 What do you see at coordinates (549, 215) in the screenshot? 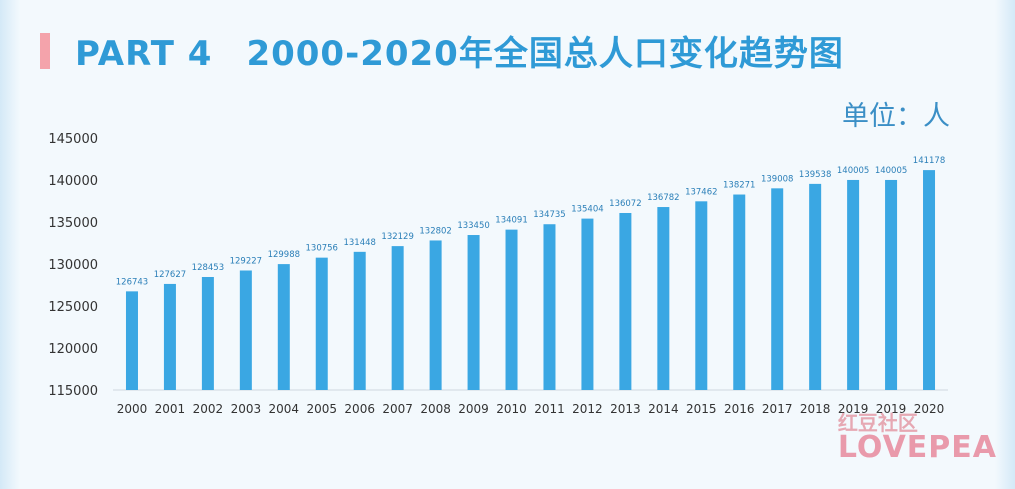
I see `bar-value-label: 134735` at bounding box center [549, 215].